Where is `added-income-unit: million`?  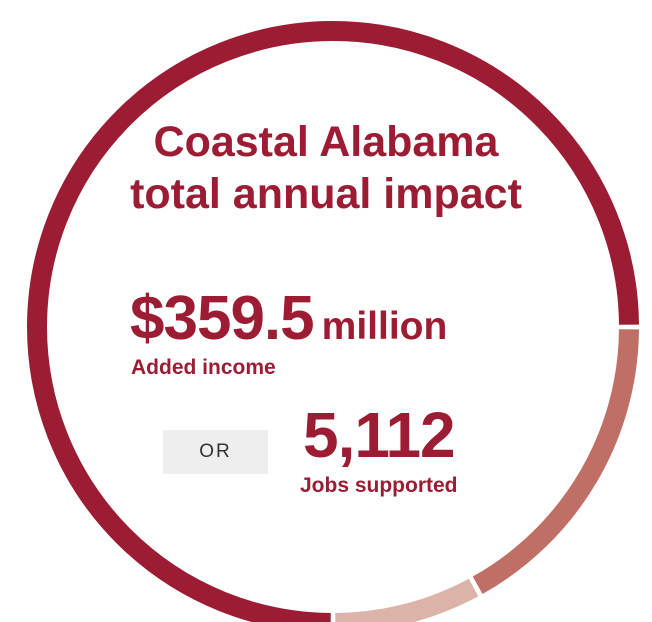
added-income-unit: million is located at coordinates (384, 326).